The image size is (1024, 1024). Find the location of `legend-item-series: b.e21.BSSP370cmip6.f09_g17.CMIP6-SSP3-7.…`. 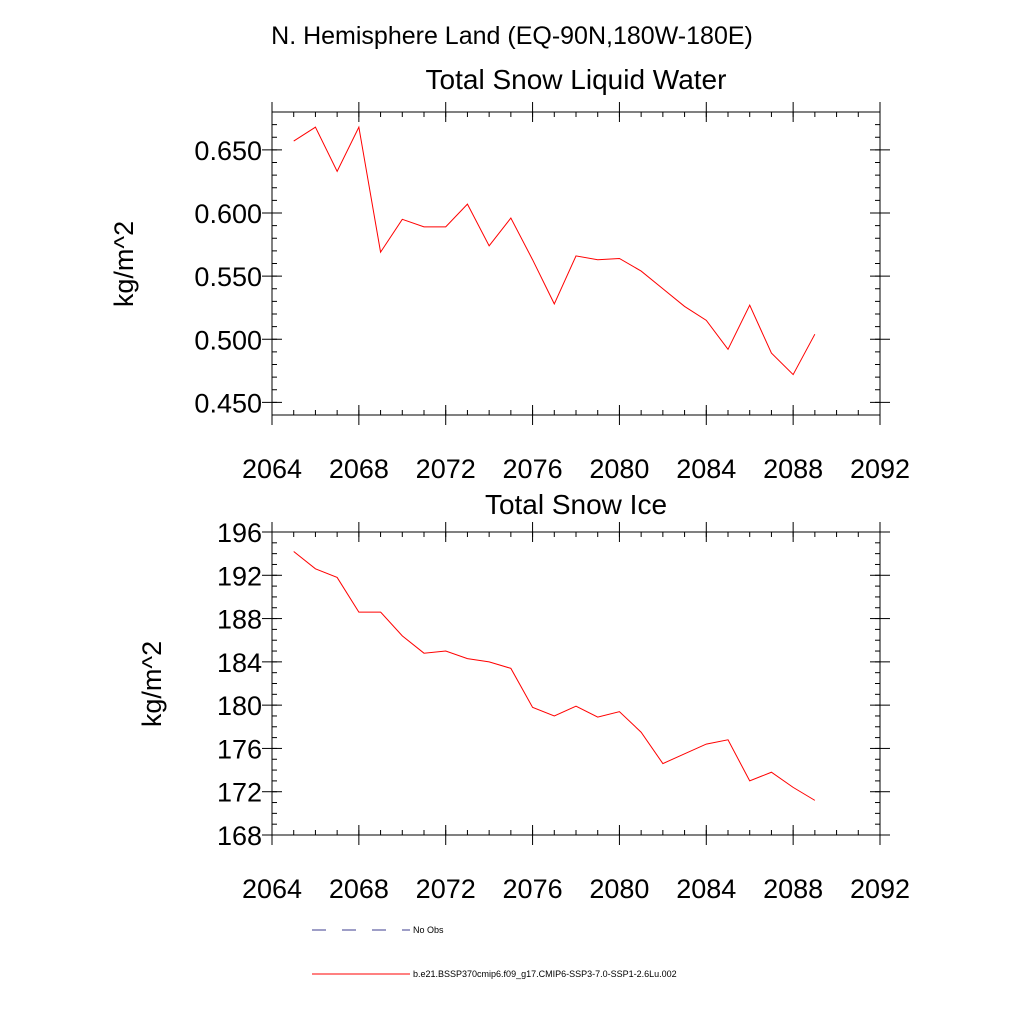

legend-item-series: b.e21.BSSP370cmip6.f09_g17.CMIP6-SSP3-7.… is located at coordinates (494, 974).